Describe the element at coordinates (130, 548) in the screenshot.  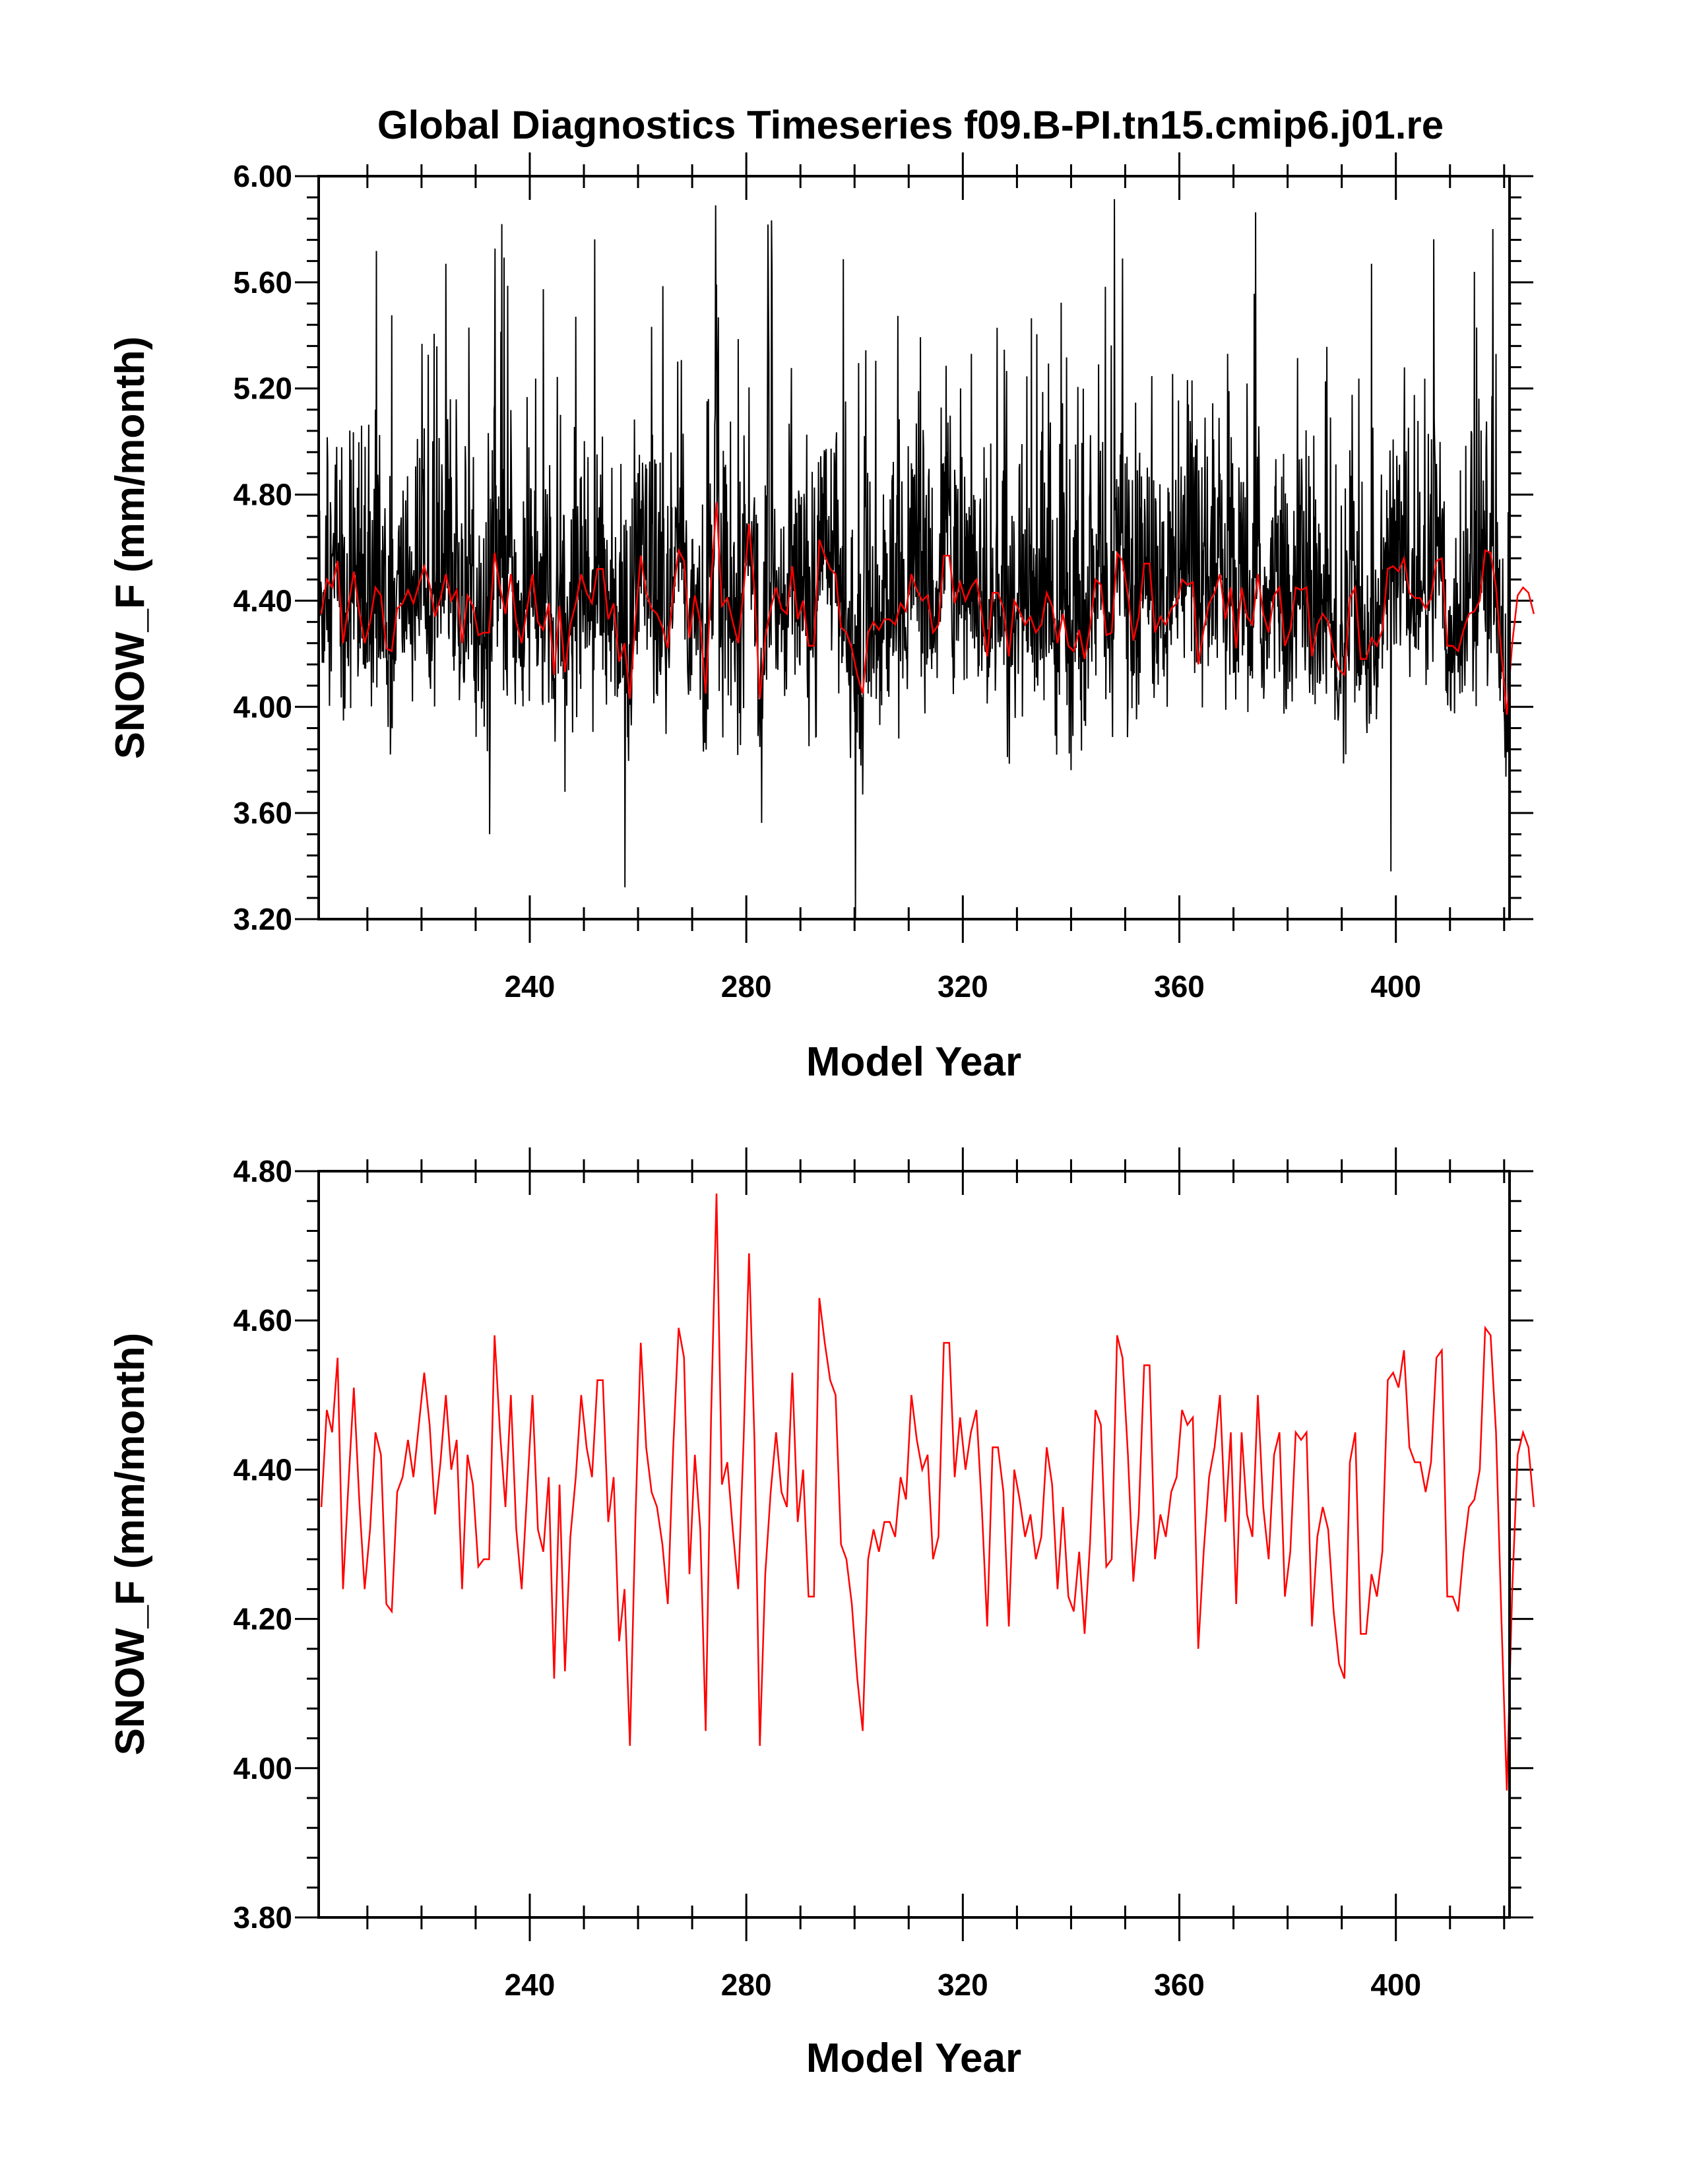
I see `y-axis-label-top: SNOW_F (mm/month)` at that location.